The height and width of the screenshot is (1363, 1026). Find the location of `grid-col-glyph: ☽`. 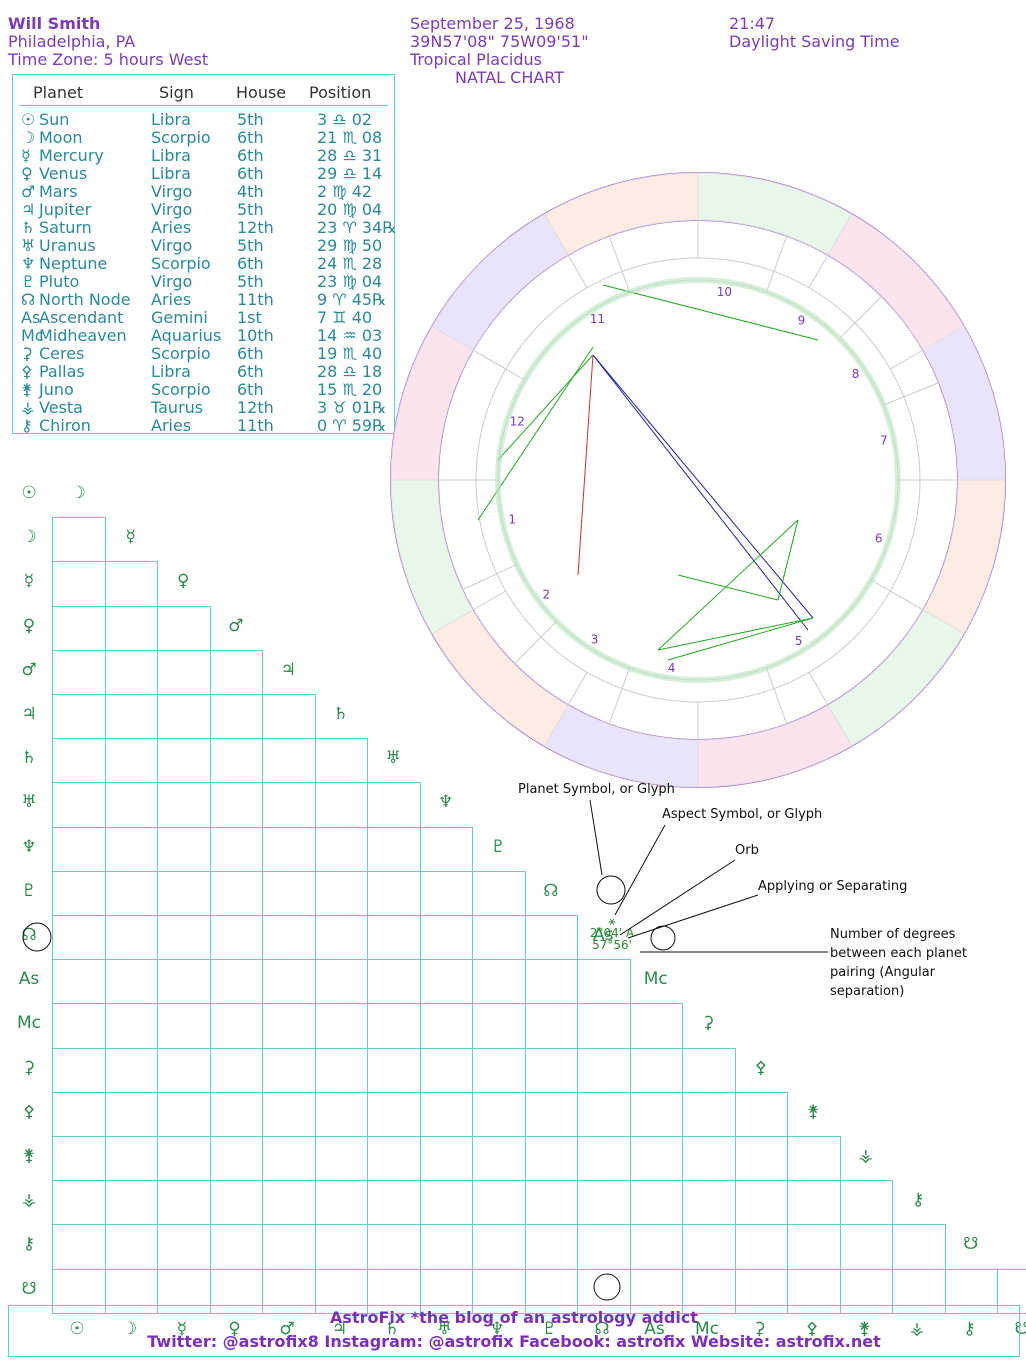

grid-col-glyph: ☽ is located at coordinates (129, 1328).